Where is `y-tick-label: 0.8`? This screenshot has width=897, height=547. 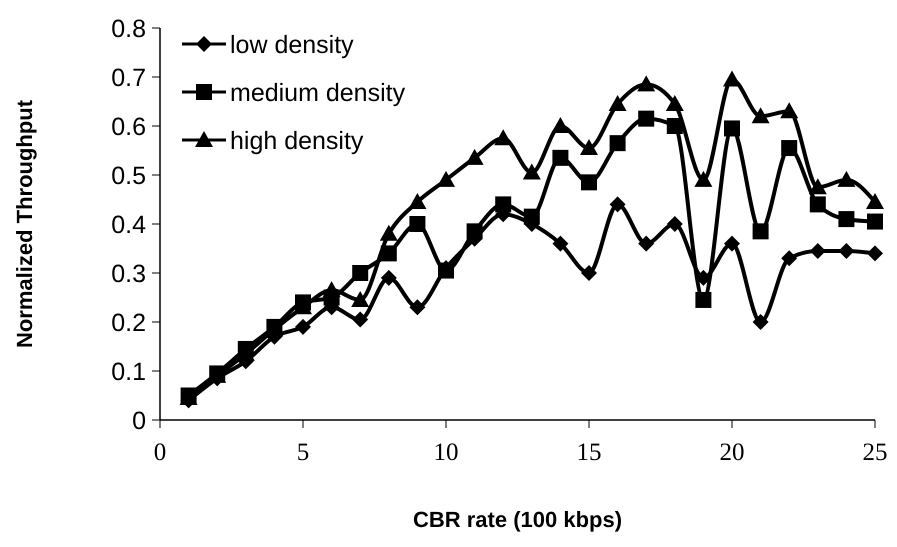
y-tick-label: 0.8 is located at coordinates (128, 28).